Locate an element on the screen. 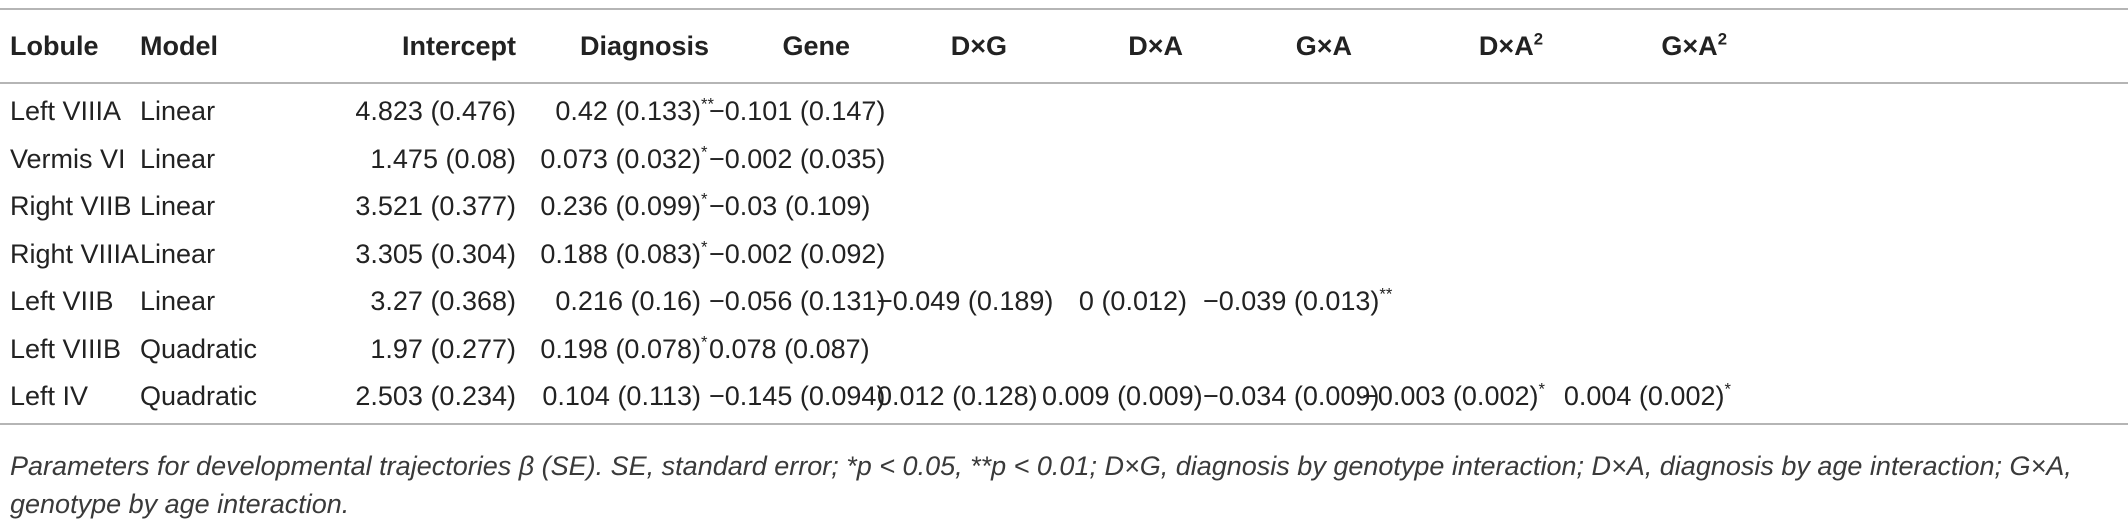 This screenshot has height=529, width=2128. cell-dxa: 0 (0.012) is located at coordinates (1118, 302).